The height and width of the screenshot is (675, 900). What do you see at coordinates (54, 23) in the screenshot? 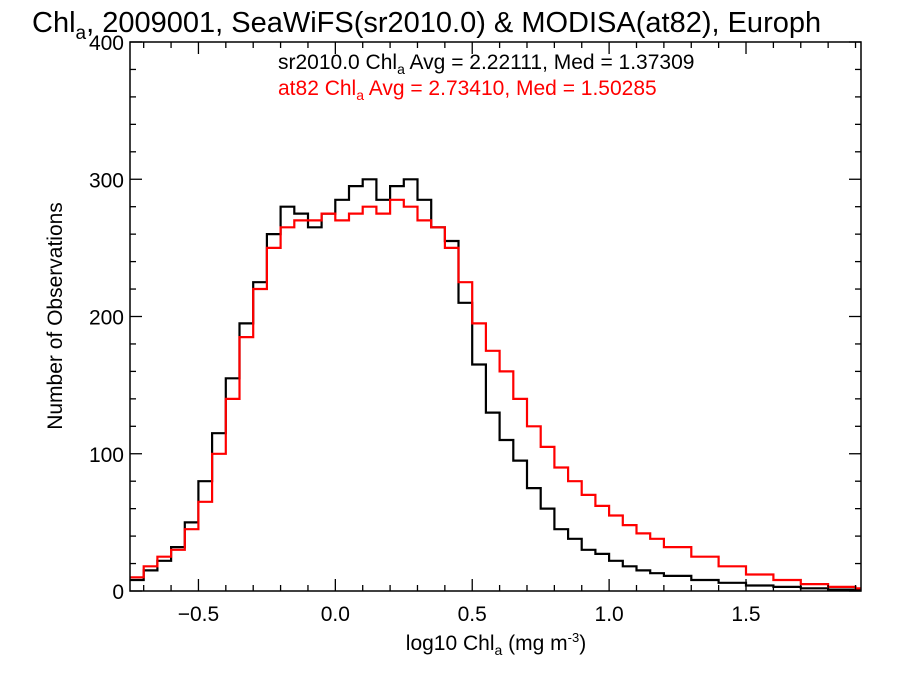
I see `title-prefix: Chl` at bounding box center [54, 23].